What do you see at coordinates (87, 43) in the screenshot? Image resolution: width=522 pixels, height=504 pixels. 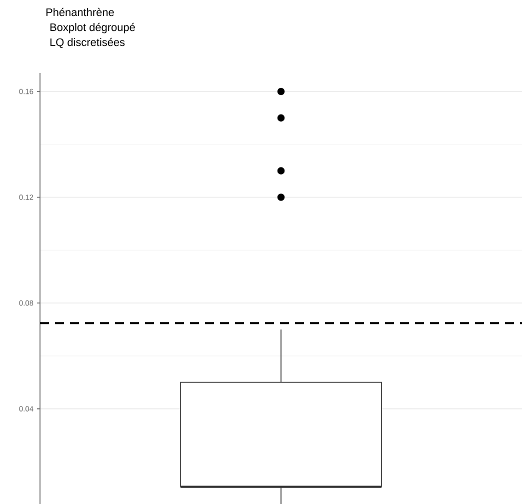 I see `text: LQ discretisées` at bounding box center [87, 43].